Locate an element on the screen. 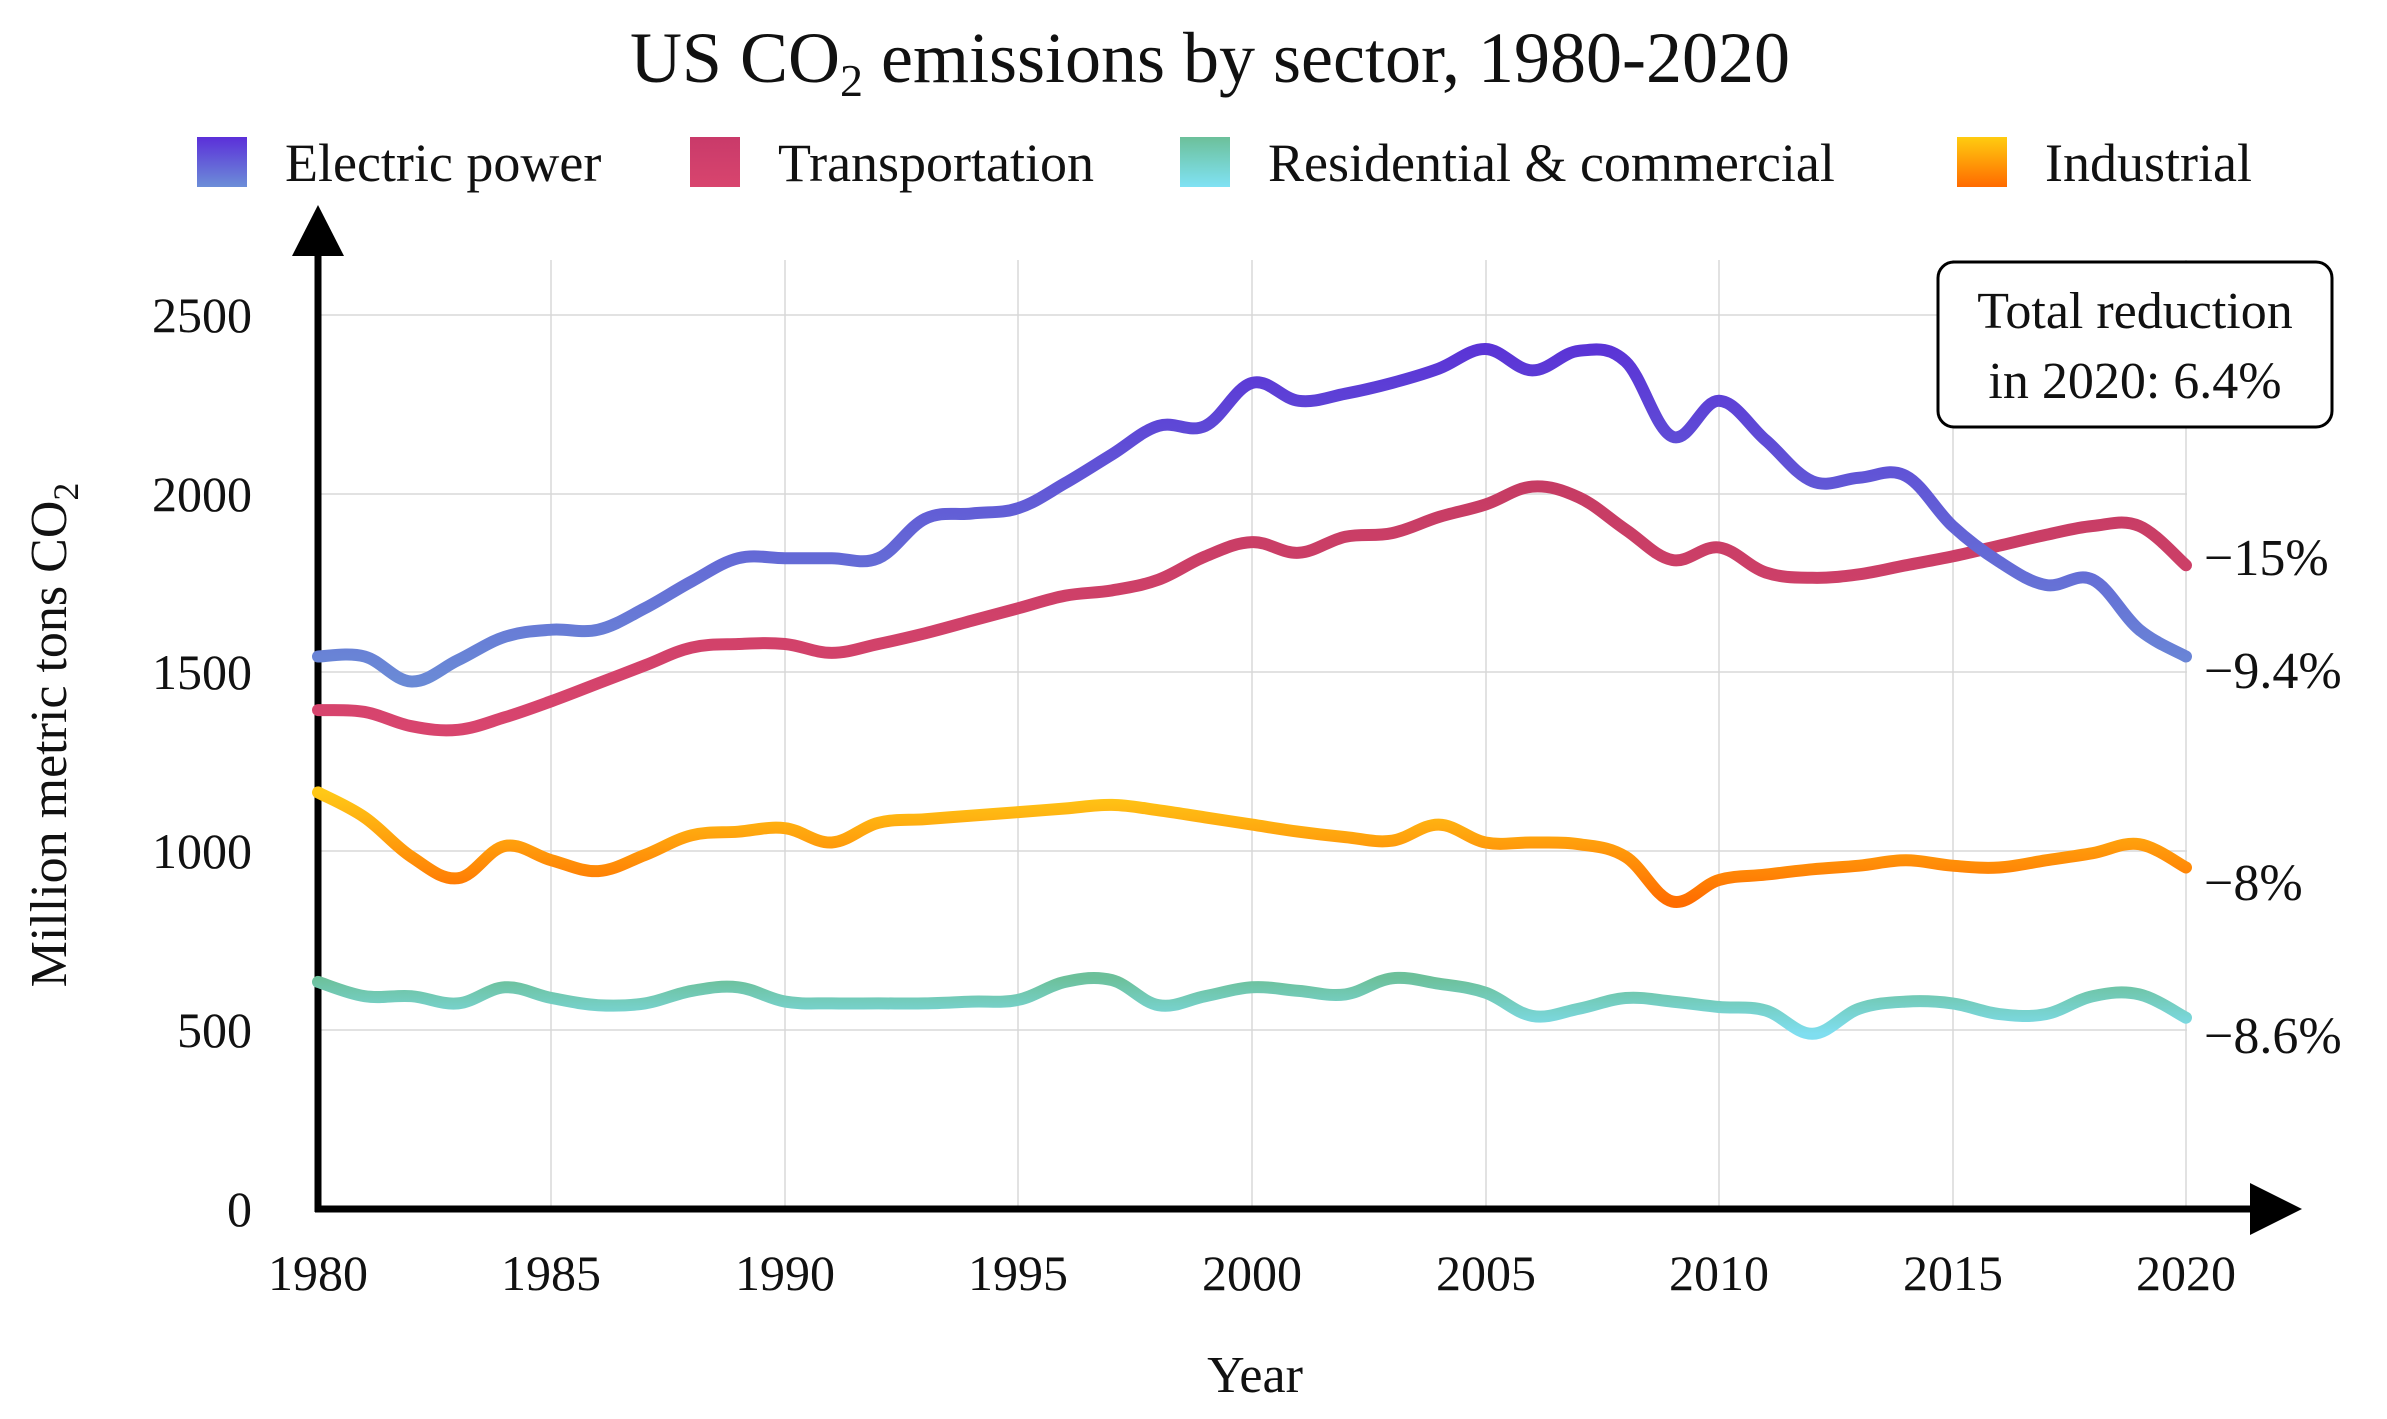 The width and height of the screenshot is (2387, 1419). y-tick-1500: 1500 is located at coordinates (202, 672).